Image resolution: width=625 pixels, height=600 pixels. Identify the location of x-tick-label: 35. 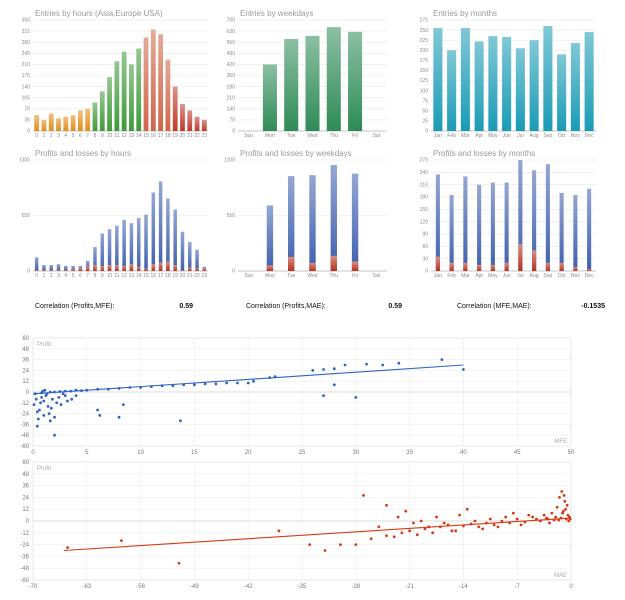
(409, 453).